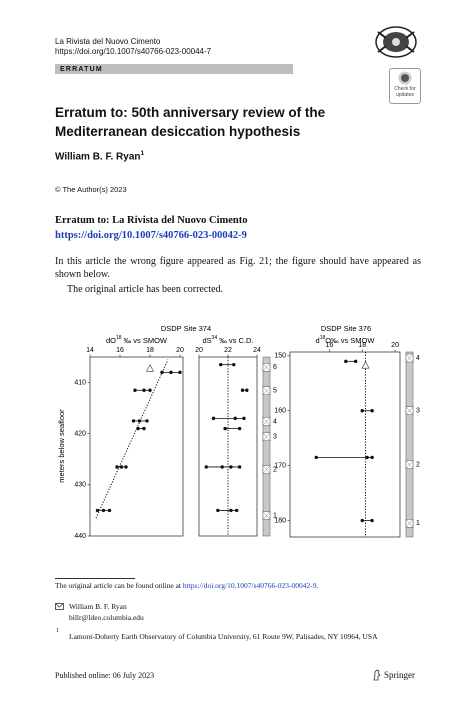 This screenshot has height=719, width=474. I want to click on y-tick-label: 440, so click(80, 536).